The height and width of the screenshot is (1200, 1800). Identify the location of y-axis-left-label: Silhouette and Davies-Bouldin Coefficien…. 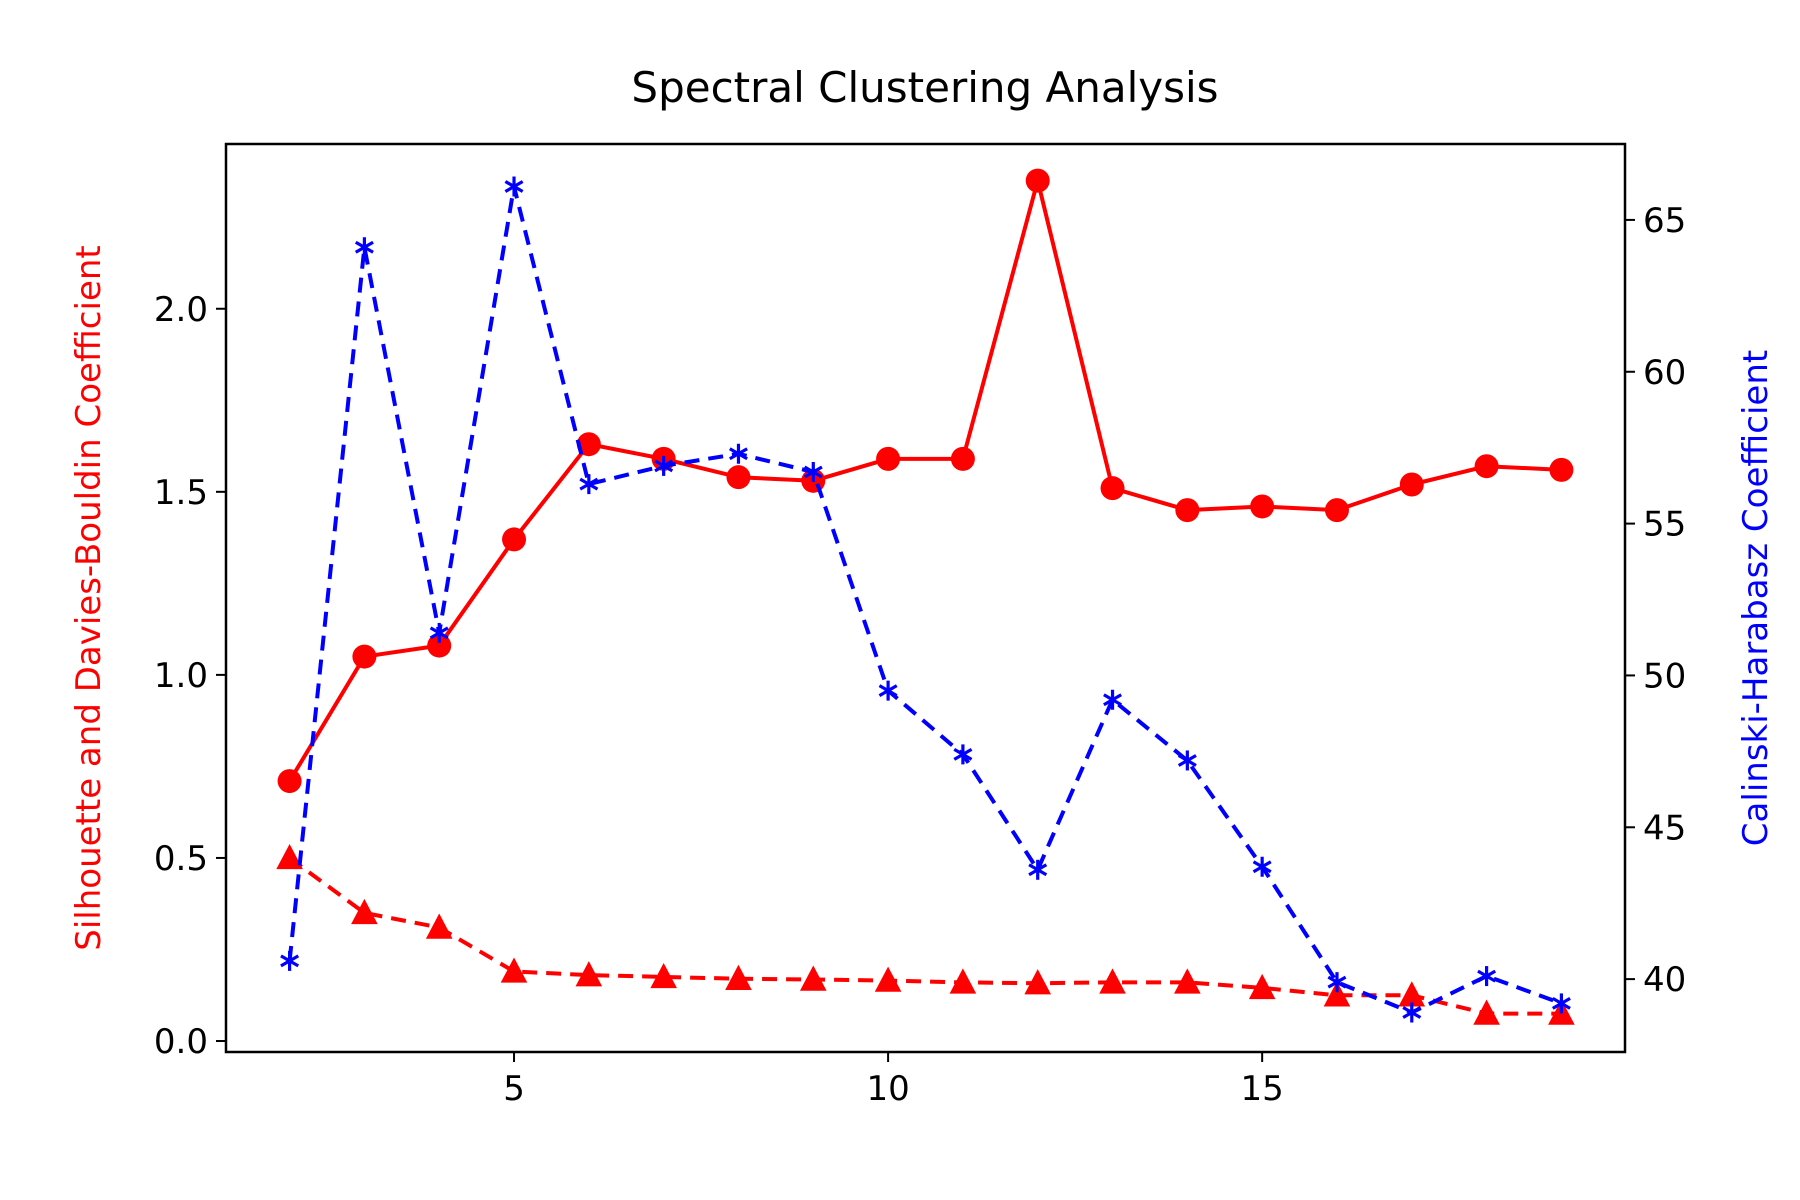
(89, 598).